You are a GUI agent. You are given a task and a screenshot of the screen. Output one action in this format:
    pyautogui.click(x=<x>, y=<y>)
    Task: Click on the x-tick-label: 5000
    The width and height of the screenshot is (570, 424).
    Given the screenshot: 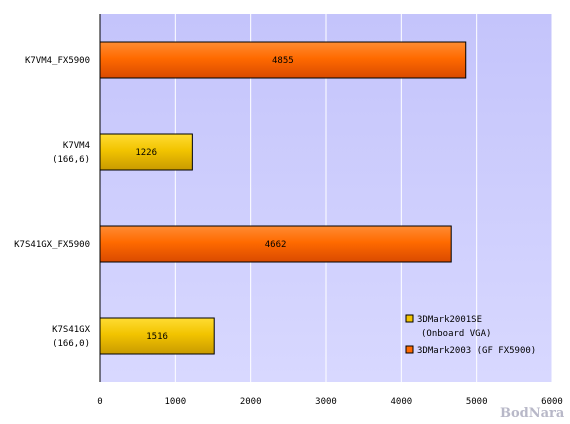 What is the action you would take?
    pyautogui.click(x=477, y=402)
    